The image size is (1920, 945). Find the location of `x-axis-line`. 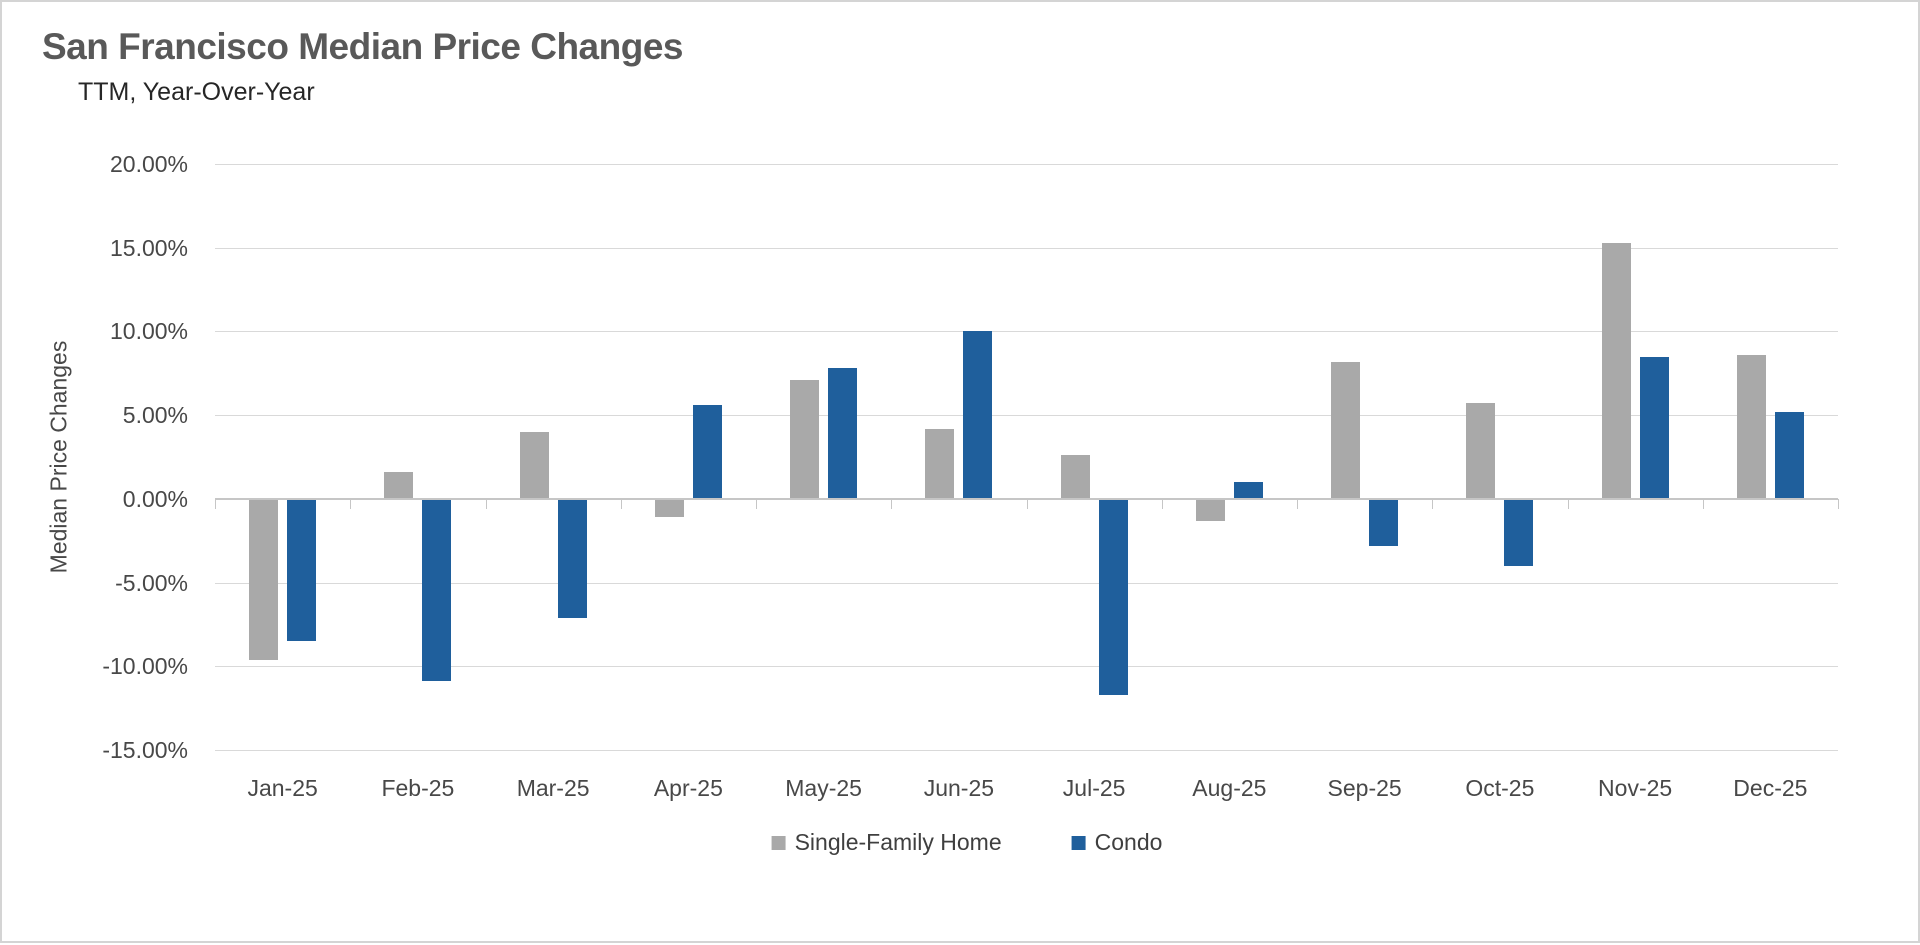

x-axis-line is located at coordinates (1026, 499).